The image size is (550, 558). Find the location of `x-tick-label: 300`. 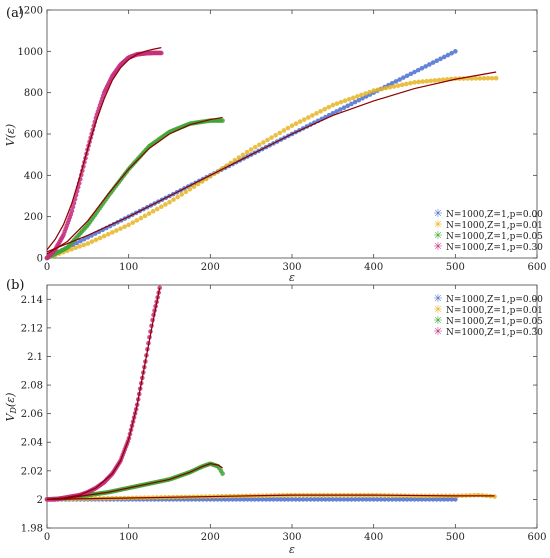

x-tick-label: 300 is located at coordinates (291, 537).